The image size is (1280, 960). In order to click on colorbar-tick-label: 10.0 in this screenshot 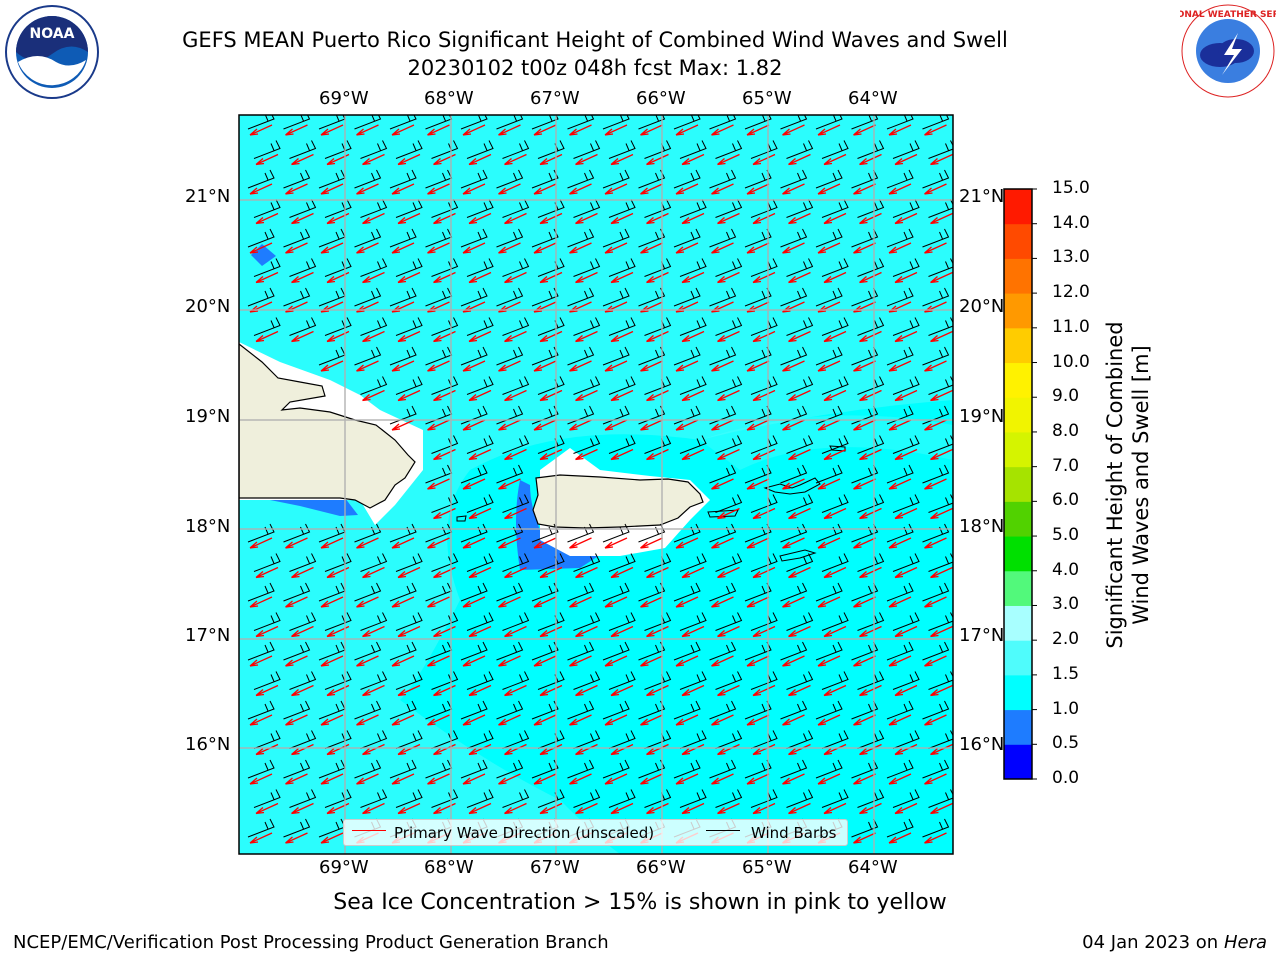, I will do `click(1071, 361)`.